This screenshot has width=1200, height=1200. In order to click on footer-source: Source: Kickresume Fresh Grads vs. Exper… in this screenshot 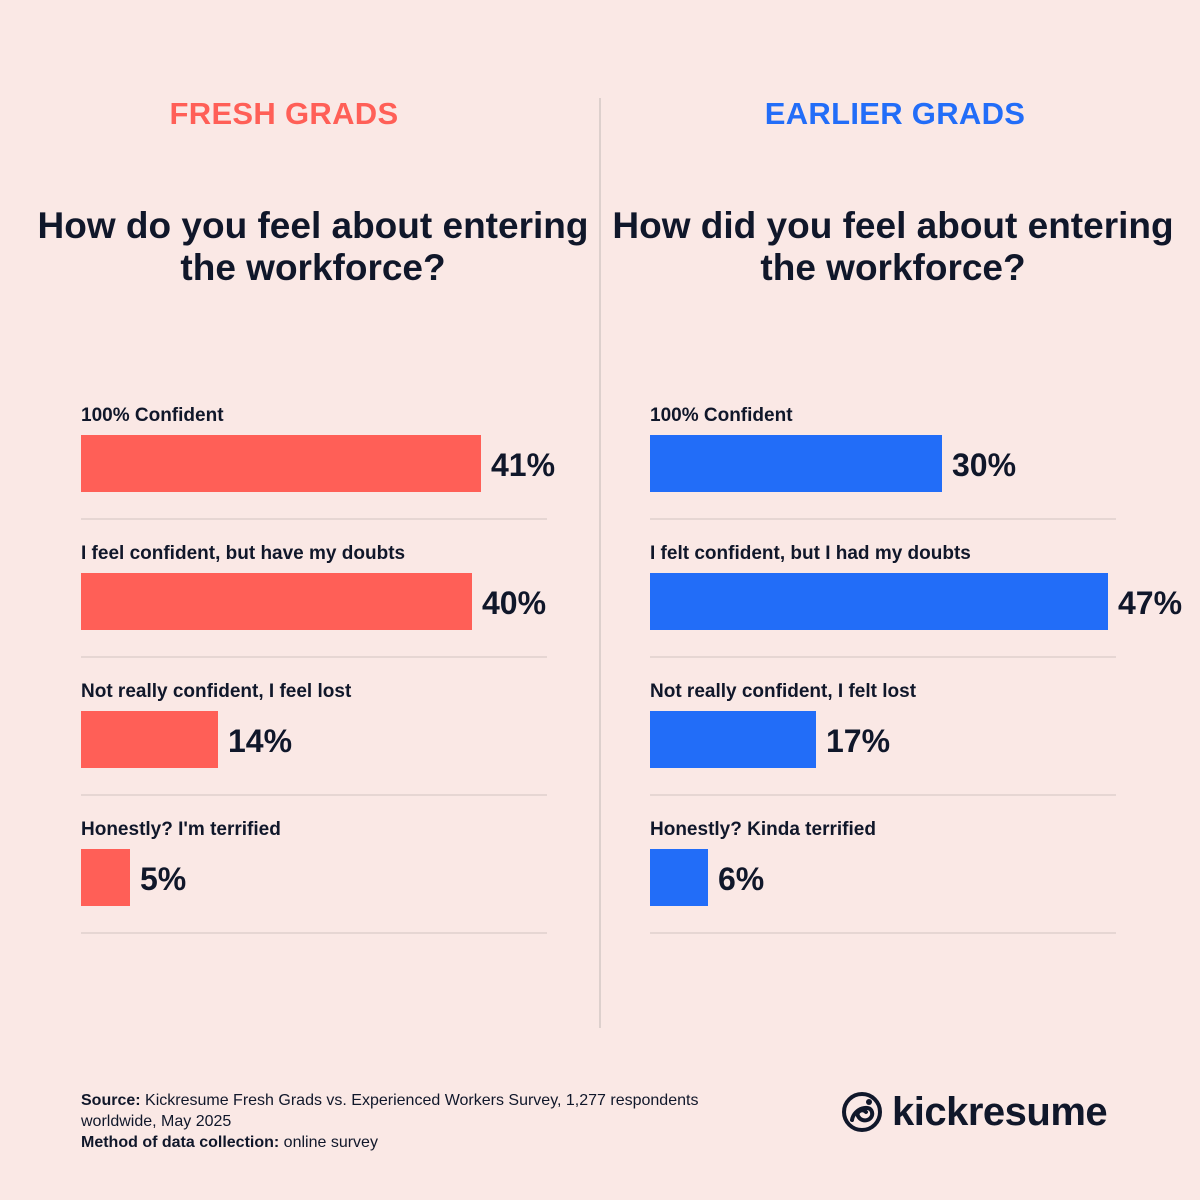, I will do `click(421, 1121)`.